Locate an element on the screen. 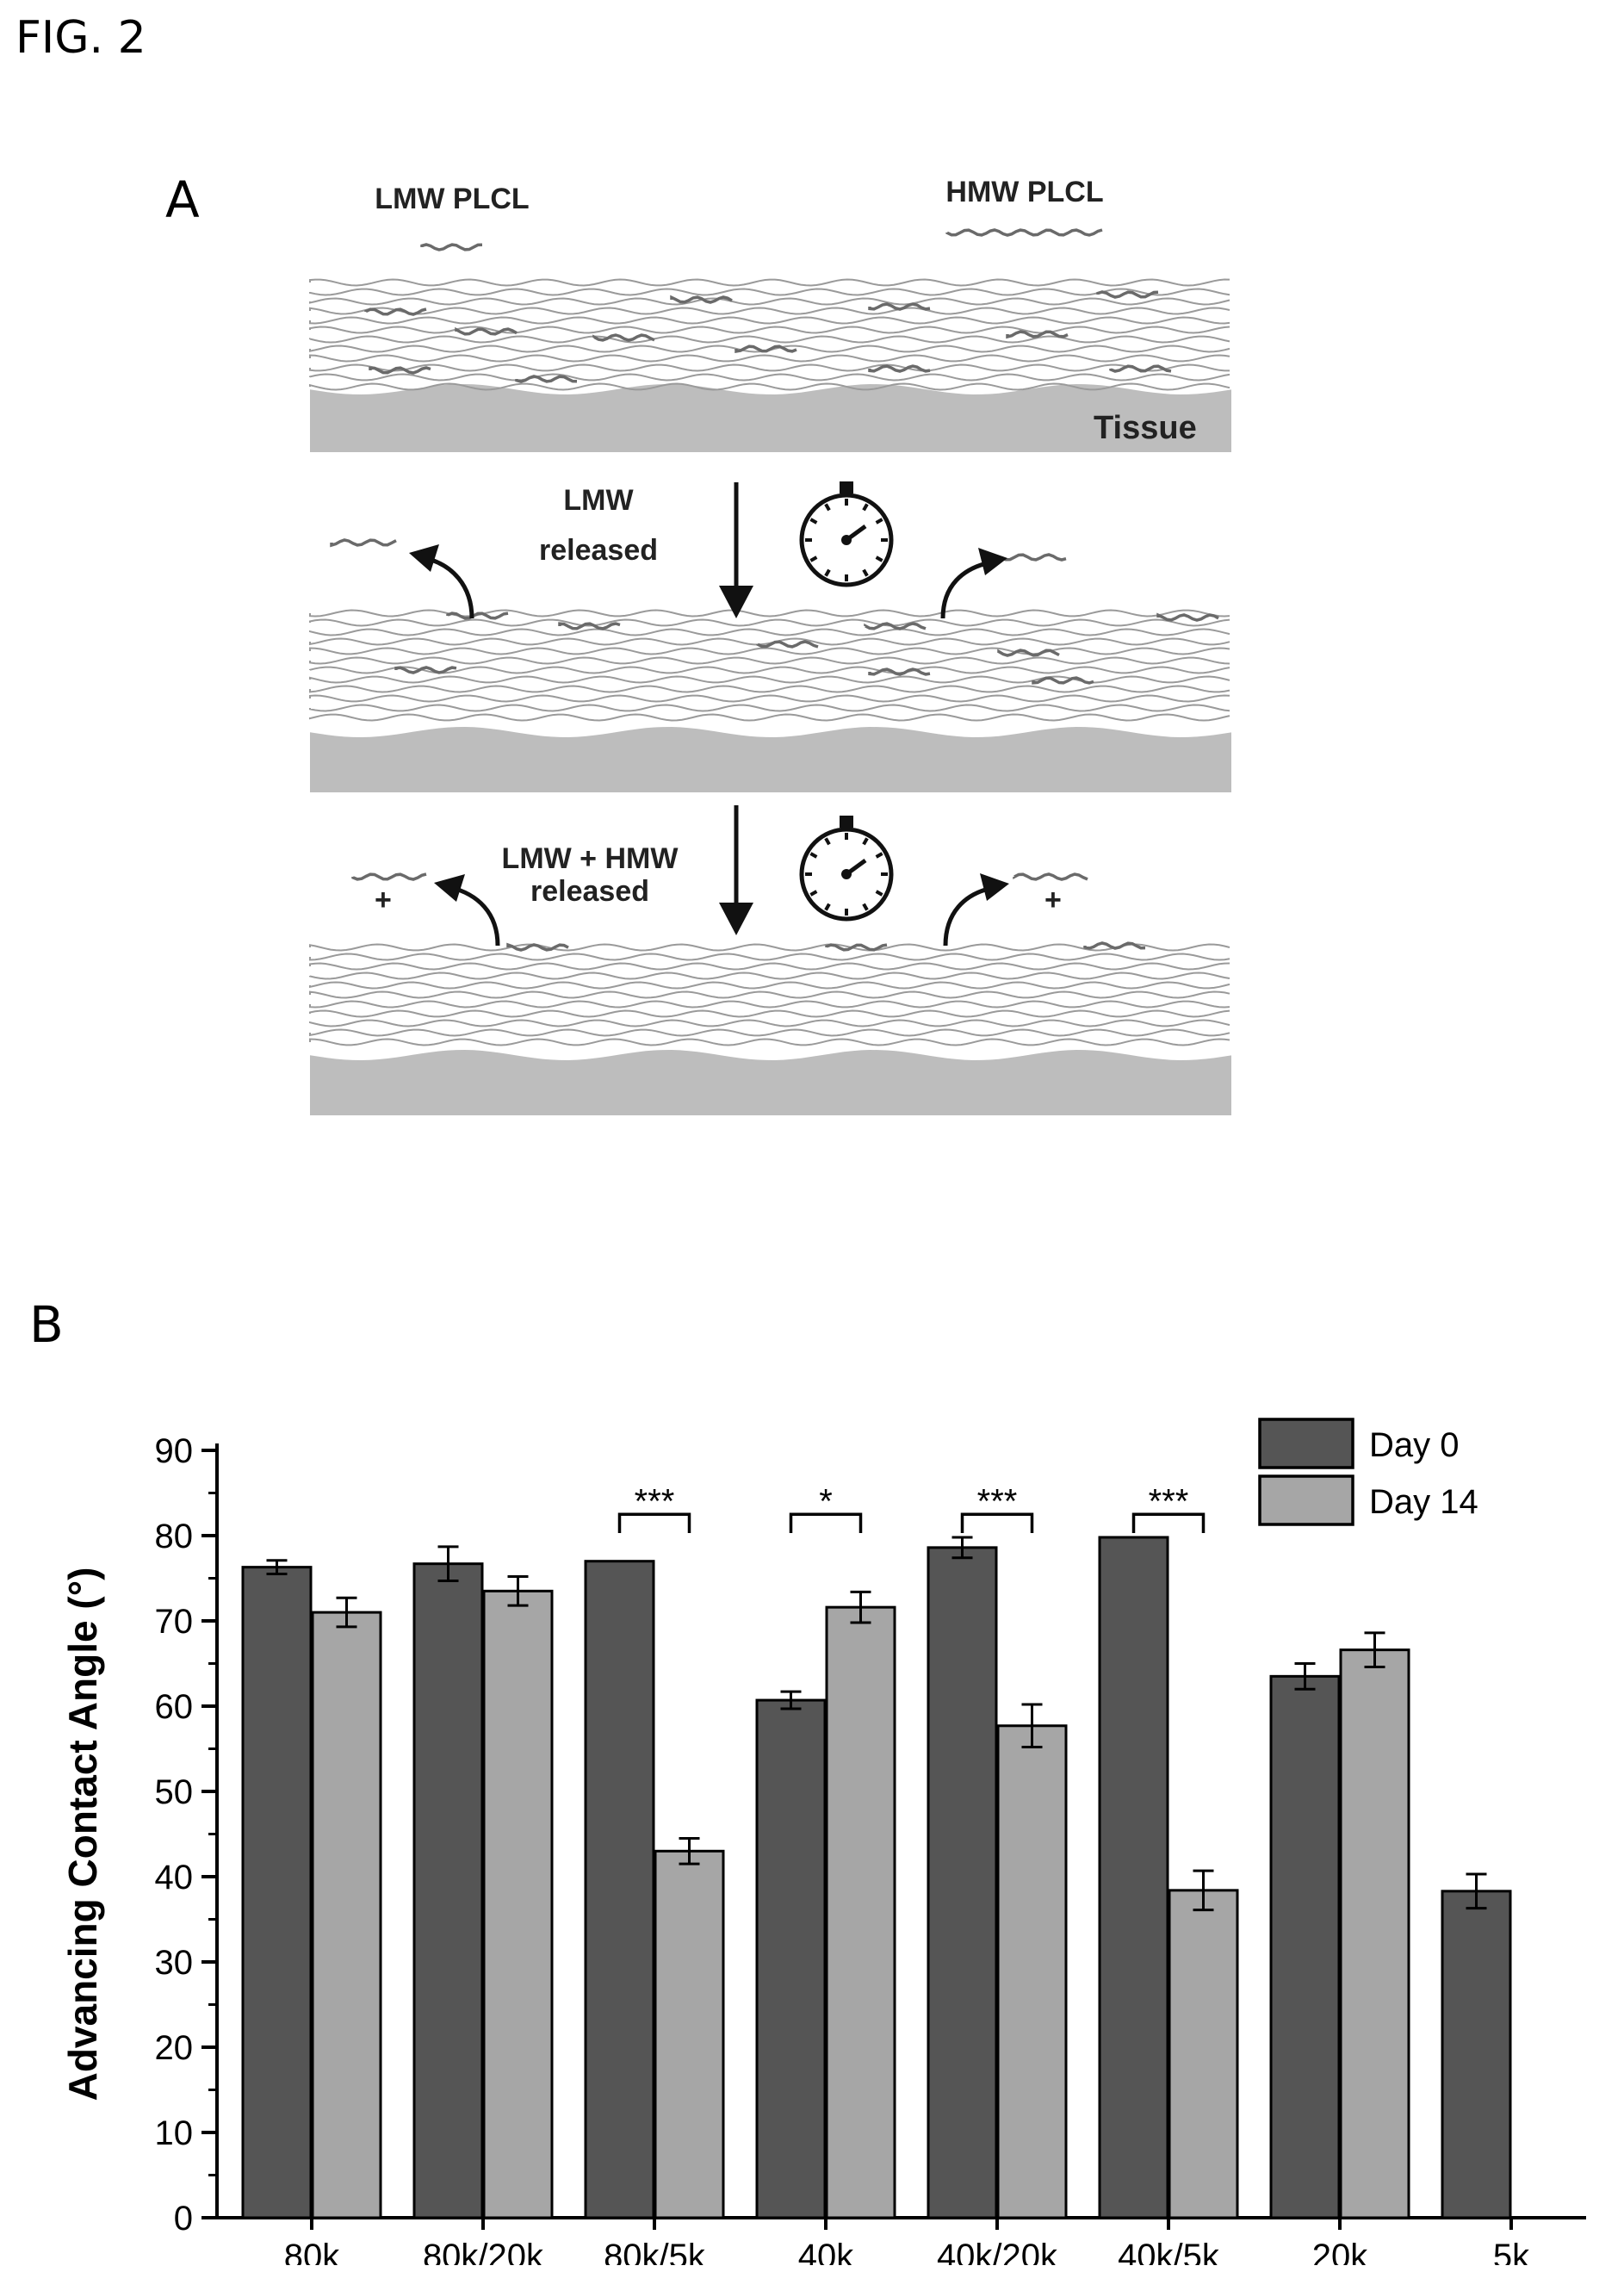 This screenshot has height=2272, width=1624. x-tick-label: 80k is located at coordinates (312, 2252).